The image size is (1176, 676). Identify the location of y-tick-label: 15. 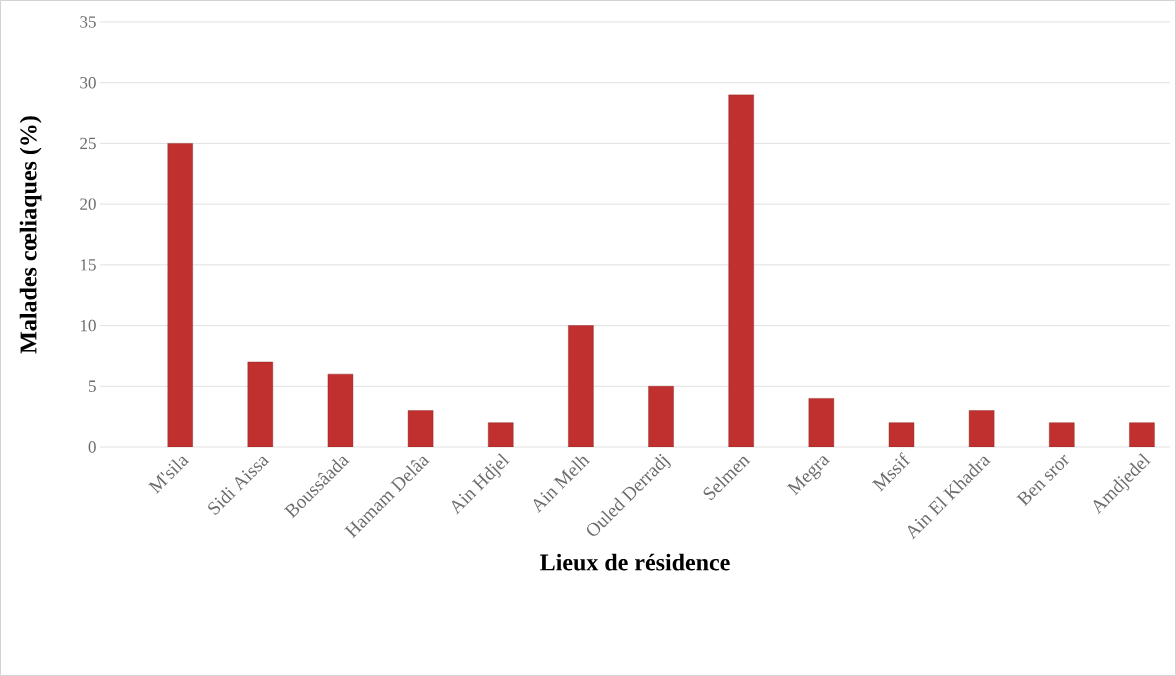
(88, 265).